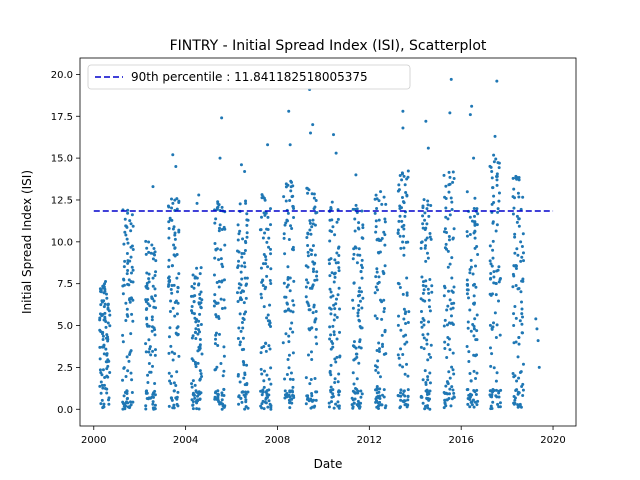  I want to click on y-tick-label: 15.0, so click(62, 159).